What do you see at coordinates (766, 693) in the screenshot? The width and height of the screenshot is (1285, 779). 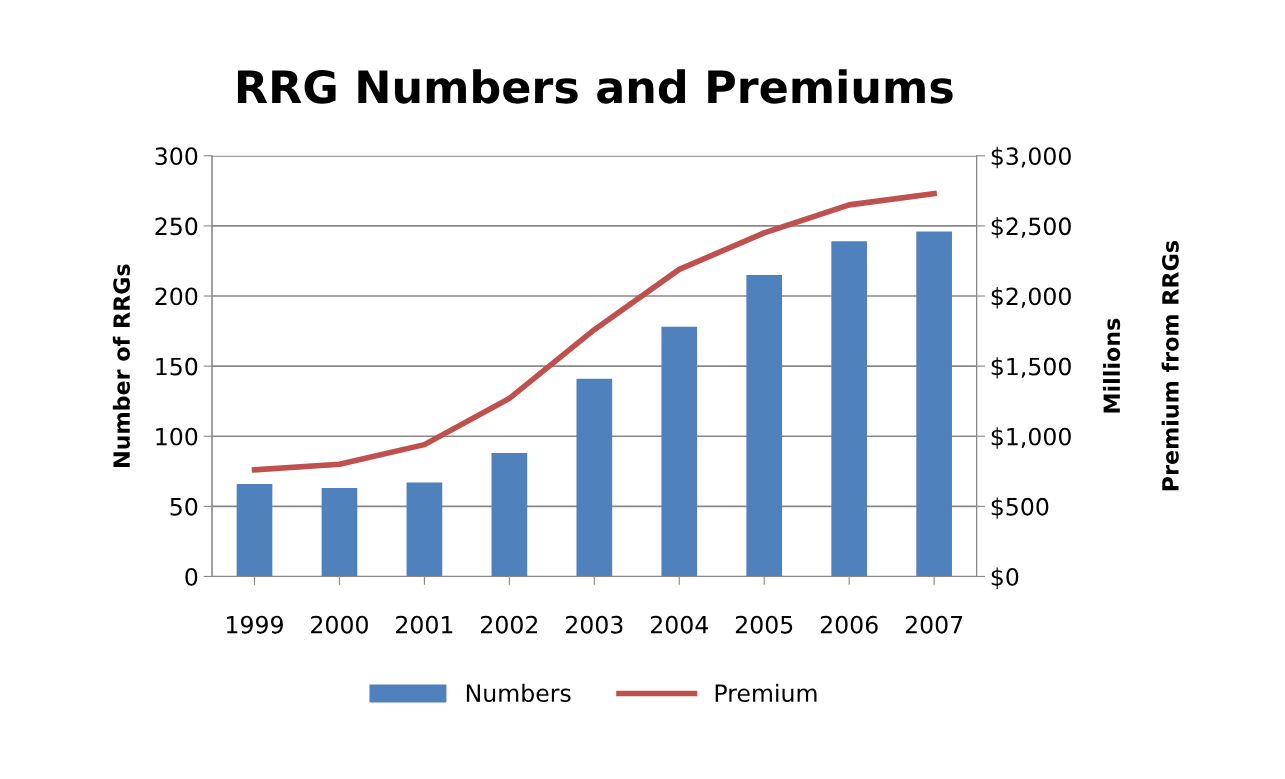 I see `legend-label: Premium` at bounding box center [766, 693].